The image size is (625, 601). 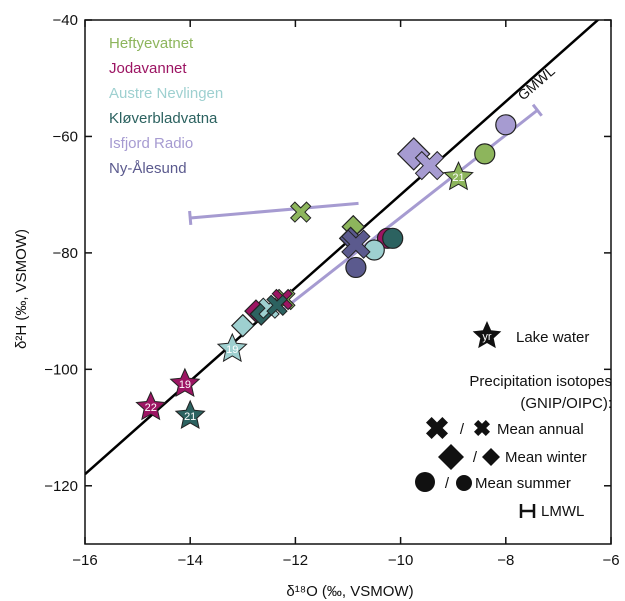 What do you see at coordinates (349, 591) in the screenshot?
I see `x-axis-title: δ¹⁸O (‰, VSMOW)` at bounding box center [349, 591].